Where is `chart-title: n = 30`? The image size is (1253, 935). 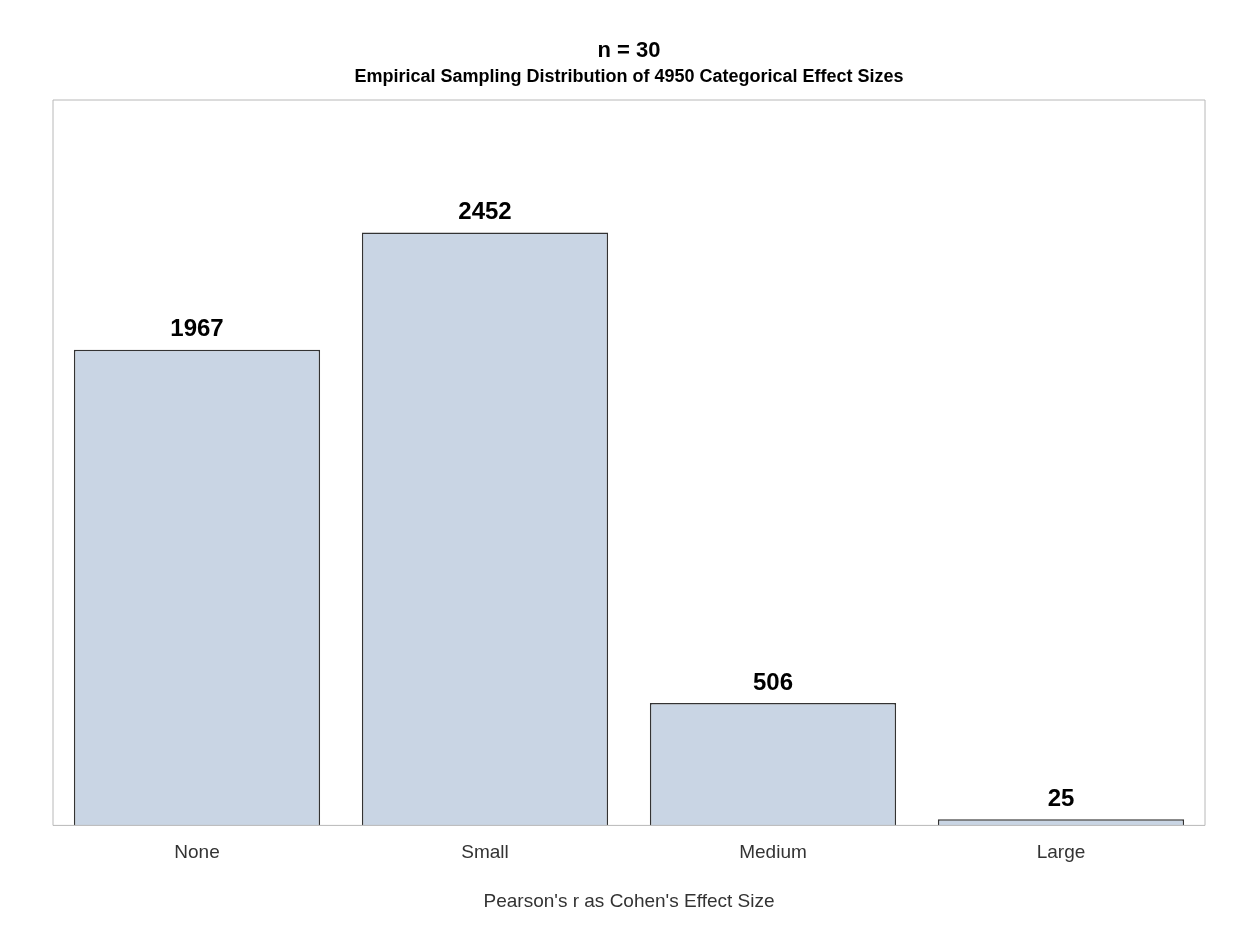 chart-title: n = 30 is located at coordinates (629, 50).